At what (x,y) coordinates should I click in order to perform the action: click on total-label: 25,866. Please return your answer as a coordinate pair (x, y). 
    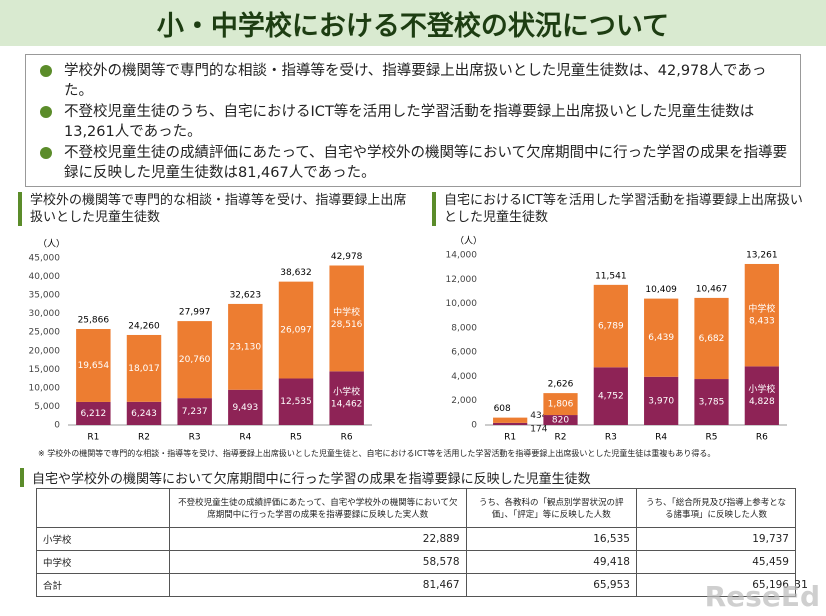
    Looking at the image, I should click on (94, 321).